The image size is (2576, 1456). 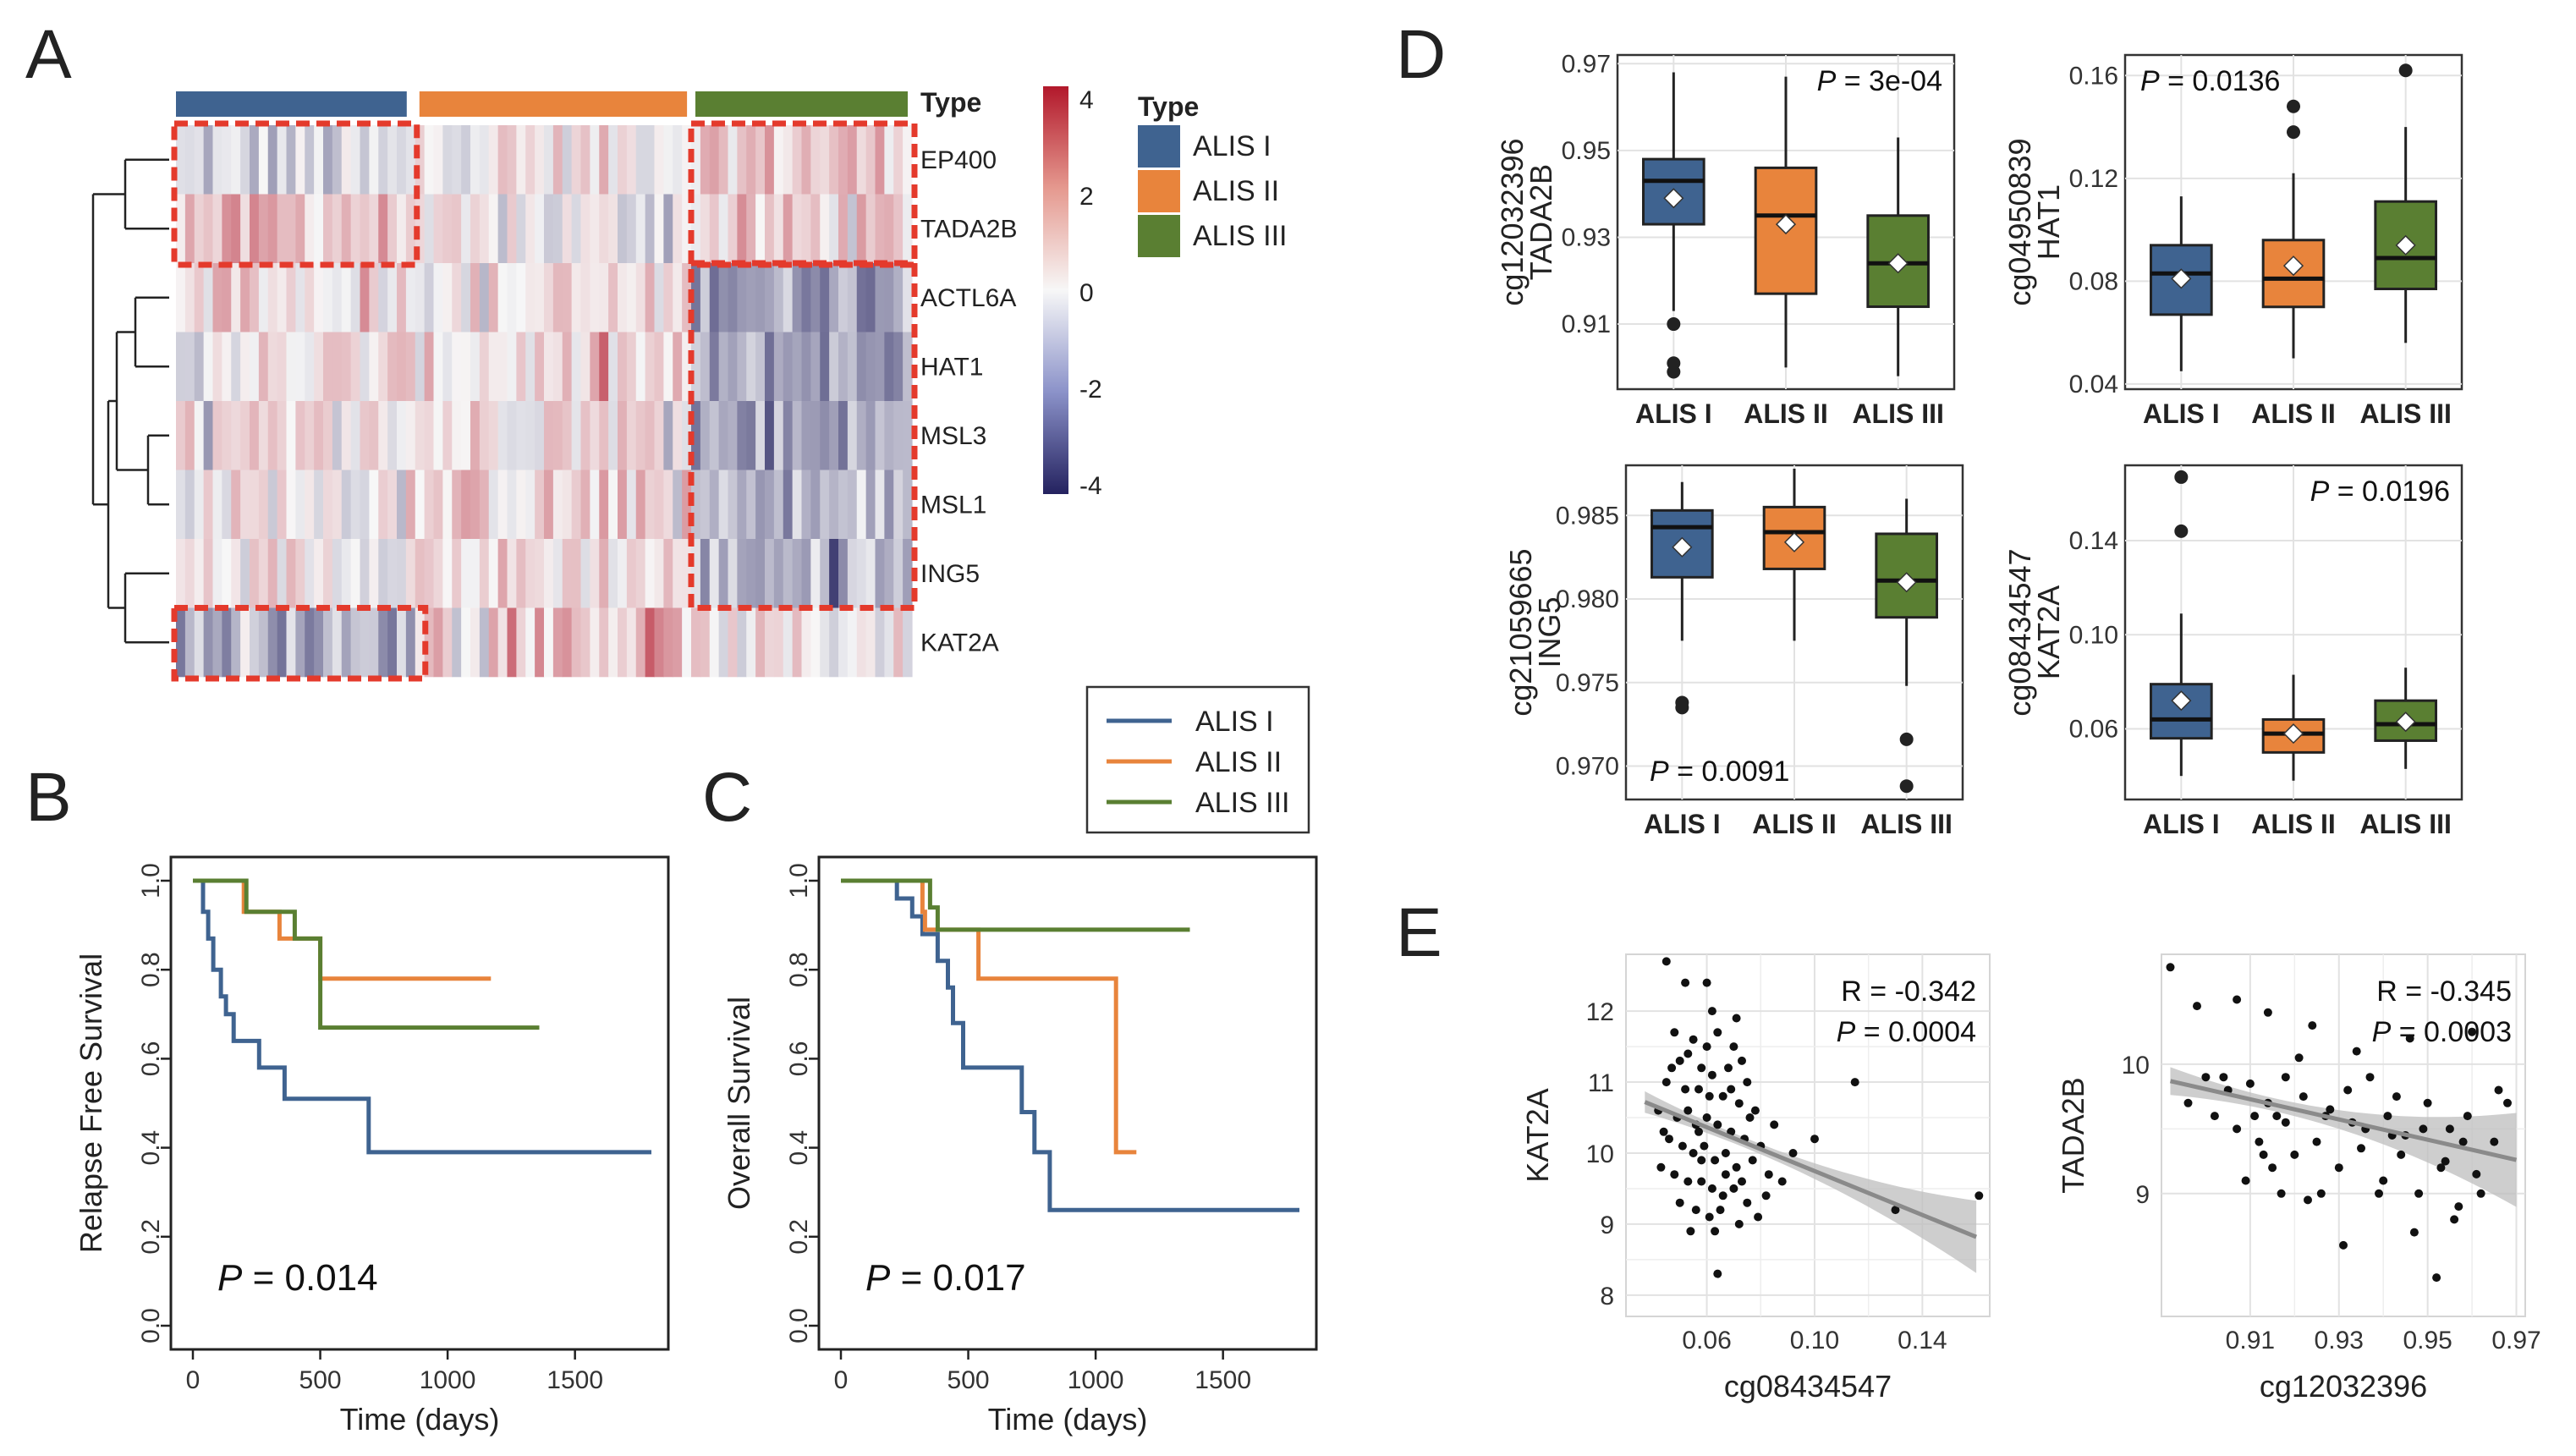 I want to click on y-tick-label: 0.2, so click(x=151, y=1237).